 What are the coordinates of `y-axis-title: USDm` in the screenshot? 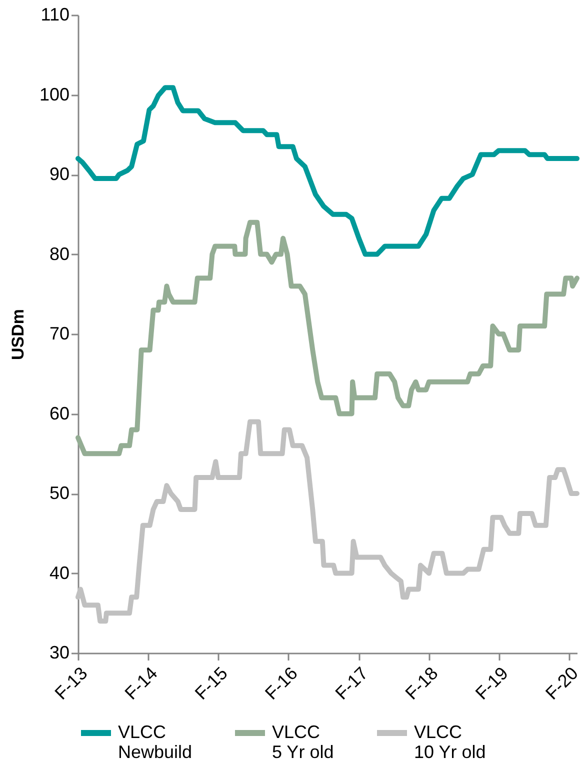 It's located at (18, 334).